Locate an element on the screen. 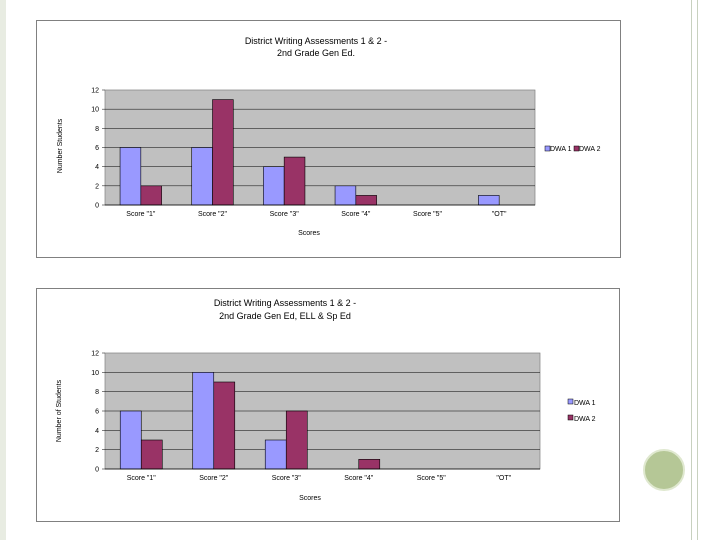  slide-left-border is located at coordinates (3, 270).